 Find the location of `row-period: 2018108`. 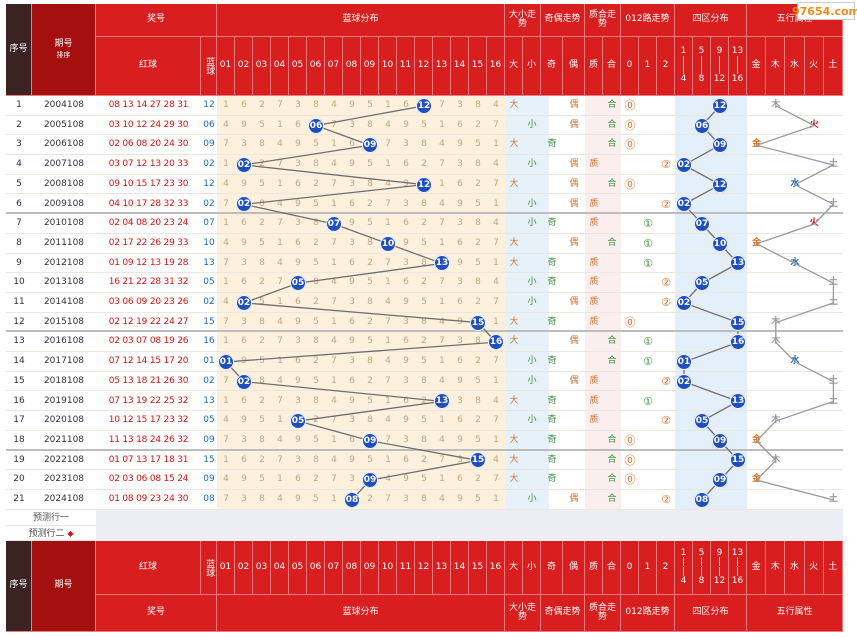

row-period: 2018108 is located at coordinates (64, 380).